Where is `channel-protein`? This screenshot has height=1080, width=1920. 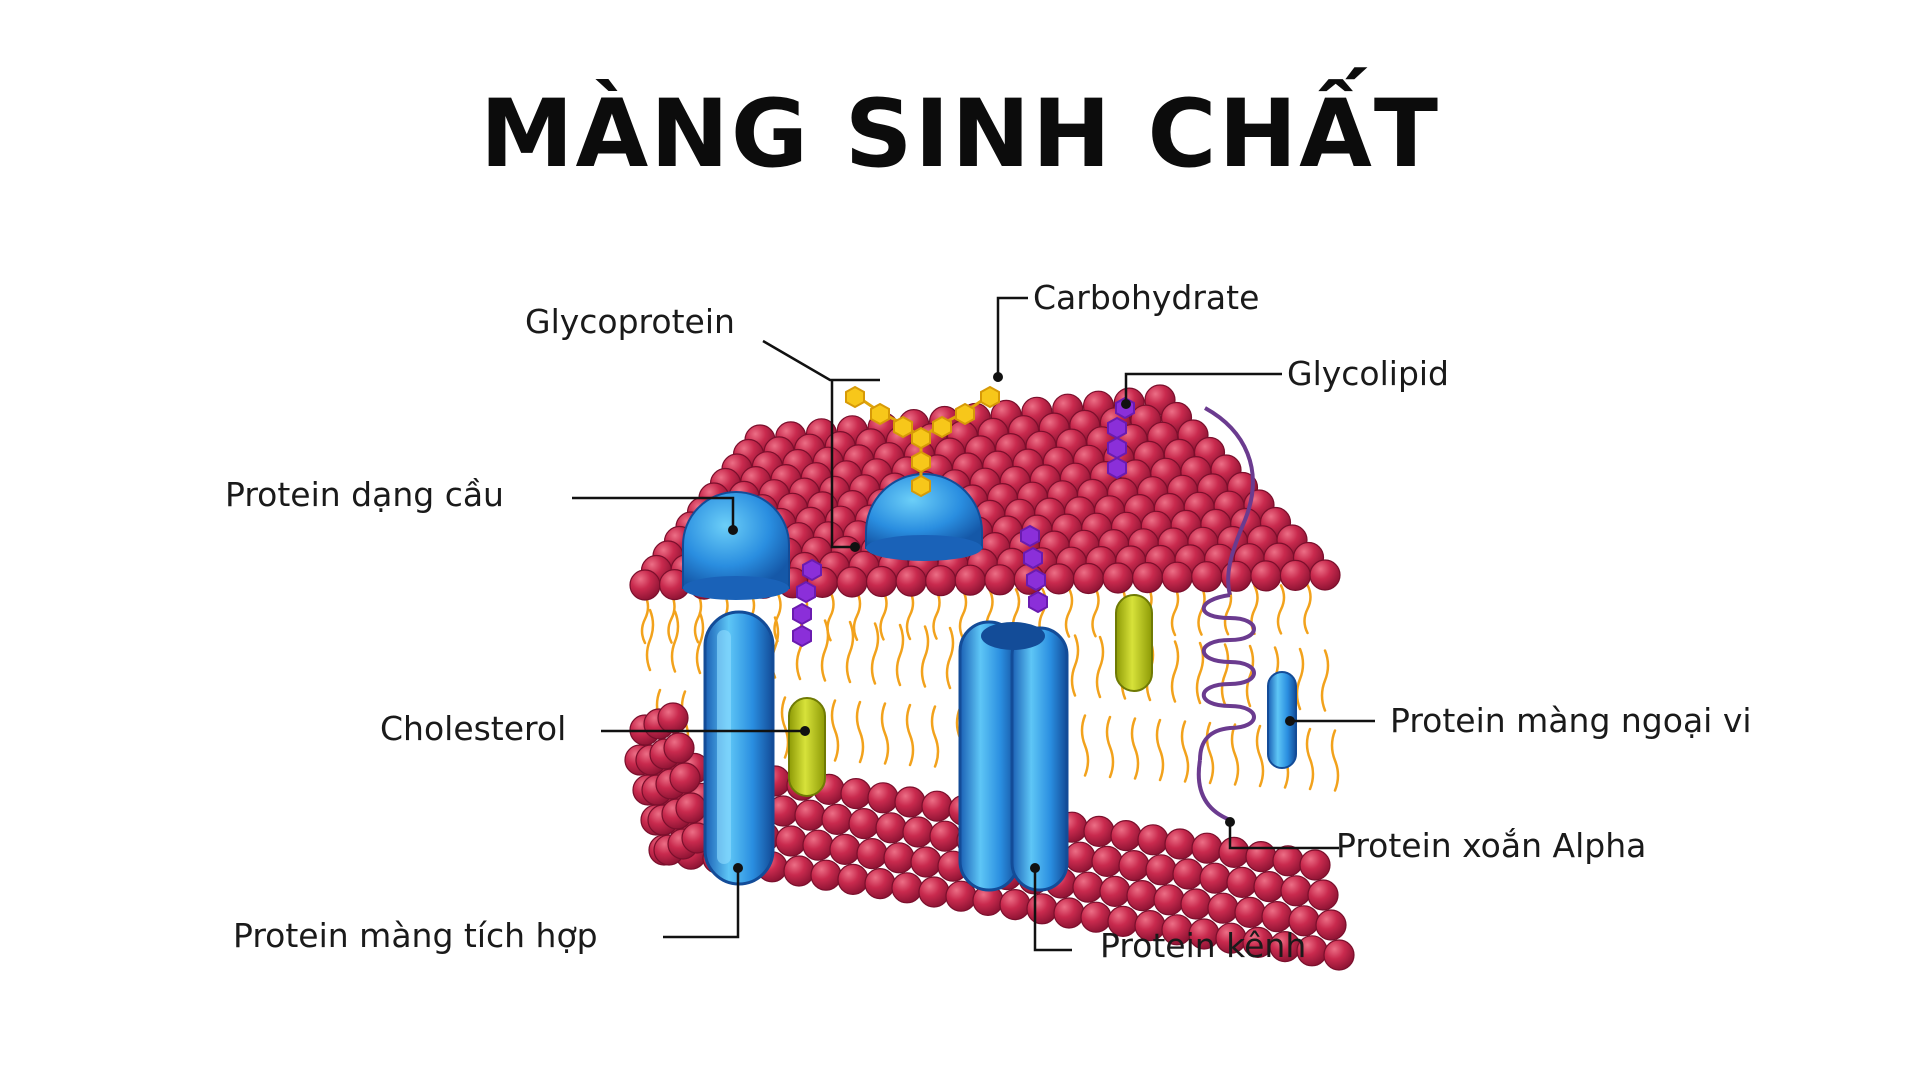
channel-protein is located at coordinates (1013, 756).